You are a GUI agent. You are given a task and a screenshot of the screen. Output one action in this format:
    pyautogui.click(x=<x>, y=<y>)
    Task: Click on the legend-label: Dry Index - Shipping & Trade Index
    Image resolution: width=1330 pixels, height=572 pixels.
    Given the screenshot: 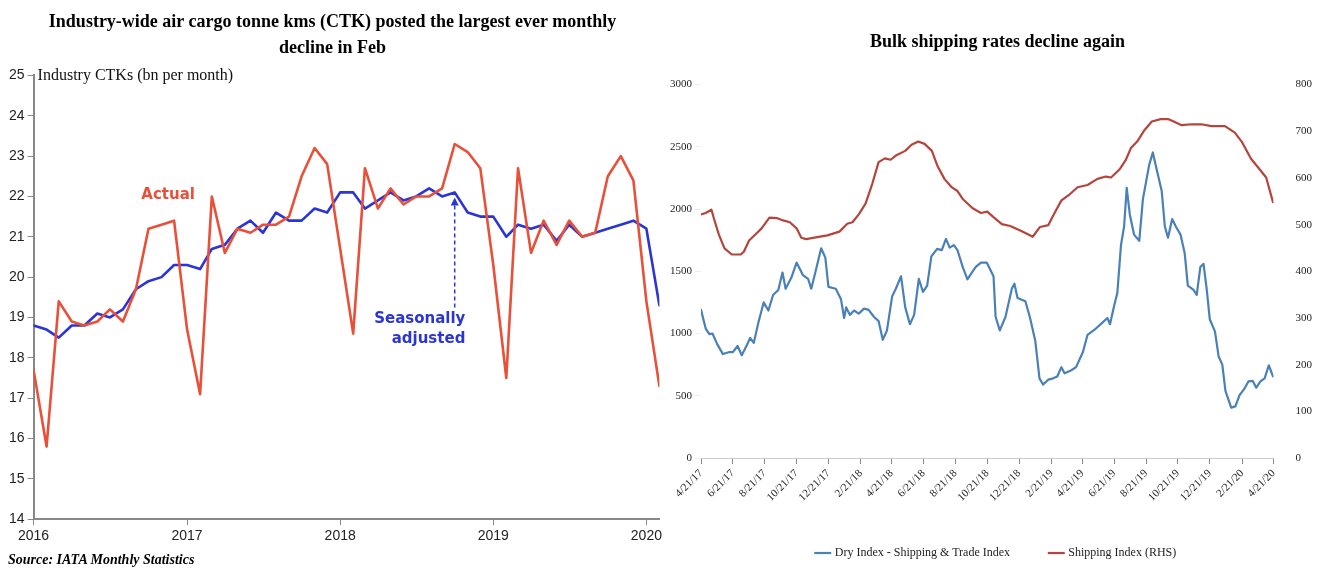 What is the action you would take?
    pyautogui.click(x=922, y=552)
    